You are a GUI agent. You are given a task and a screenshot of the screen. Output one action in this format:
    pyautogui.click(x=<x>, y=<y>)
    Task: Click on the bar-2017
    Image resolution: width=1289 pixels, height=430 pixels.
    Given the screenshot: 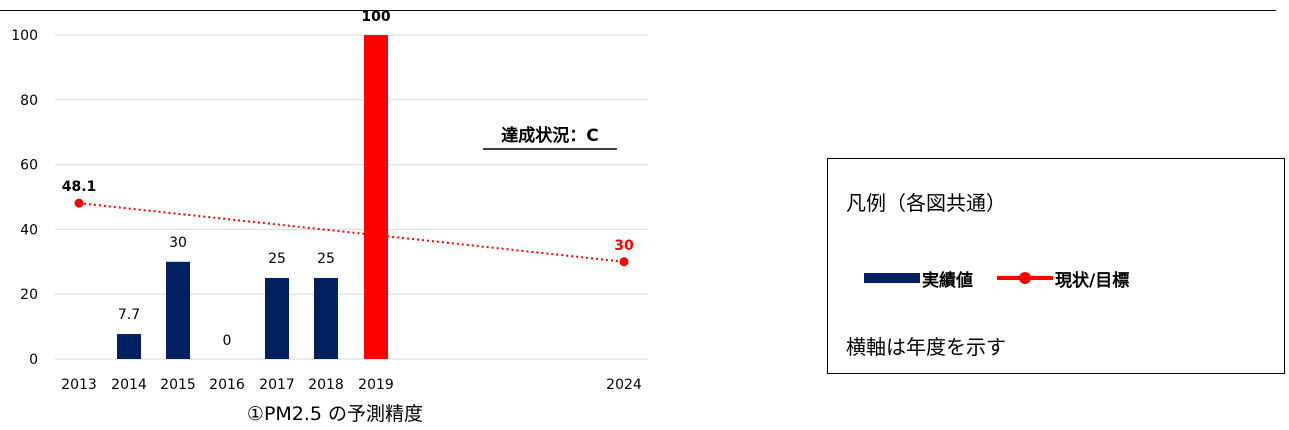 What is the action you would take?
    pyautogui.click(x=277, y=318)
    